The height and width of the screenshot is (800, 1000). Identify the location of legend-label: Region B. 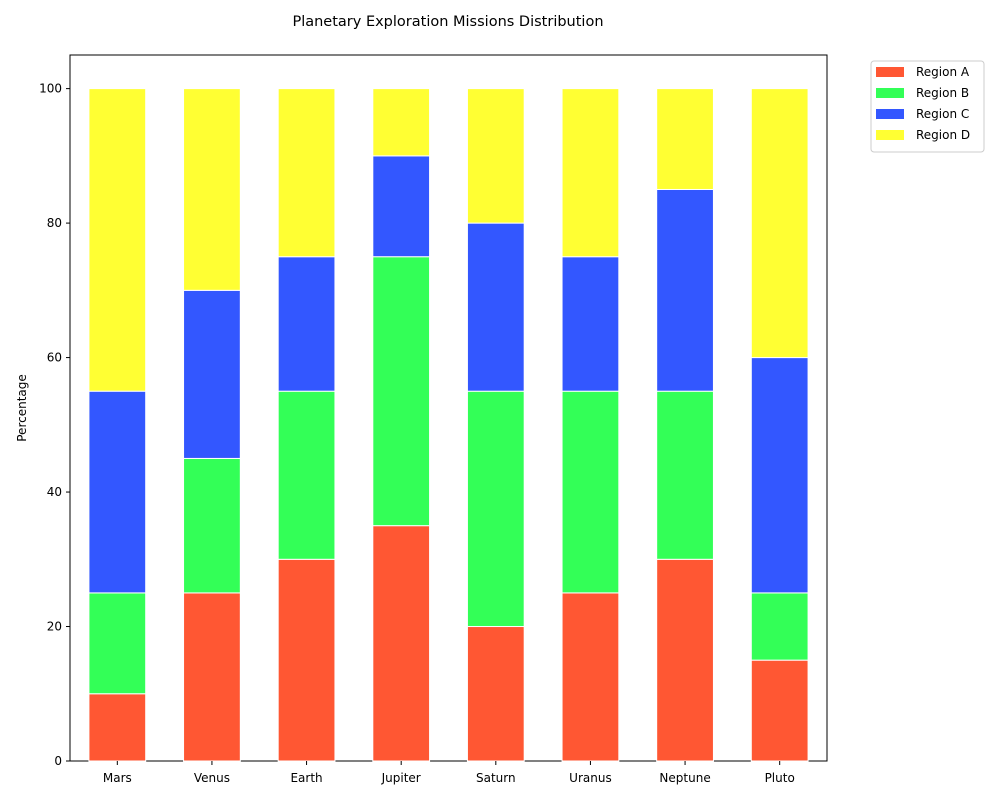
(942, 93).